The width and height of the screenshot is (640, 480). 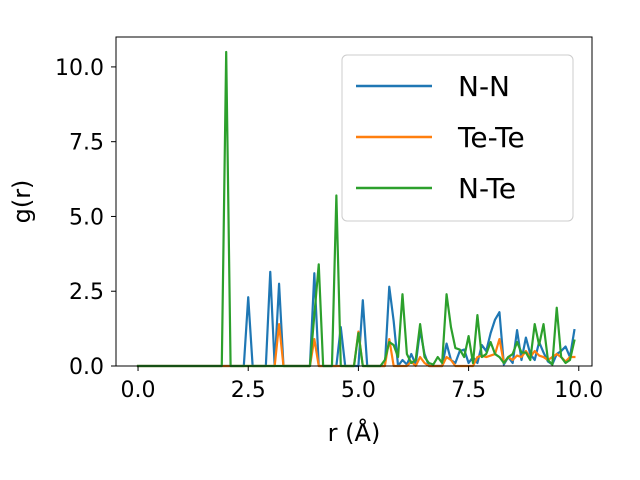 I want to click on x-tick-label: 0.0, so click(x=138, y=390).